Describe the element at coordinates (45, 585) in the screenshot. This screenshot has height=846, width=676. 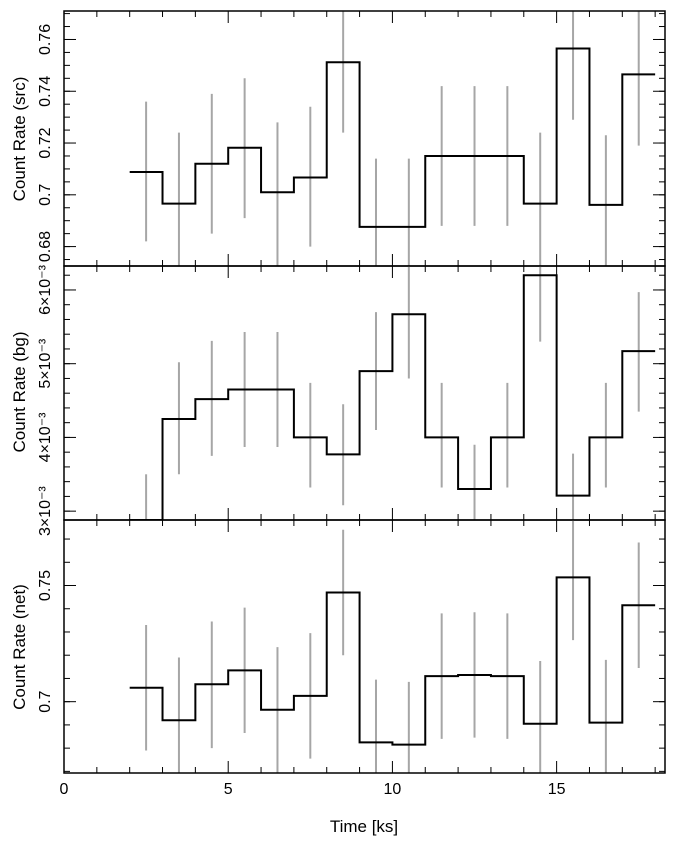
I see `panel-net-y-tick-label: 0.75` at that location.